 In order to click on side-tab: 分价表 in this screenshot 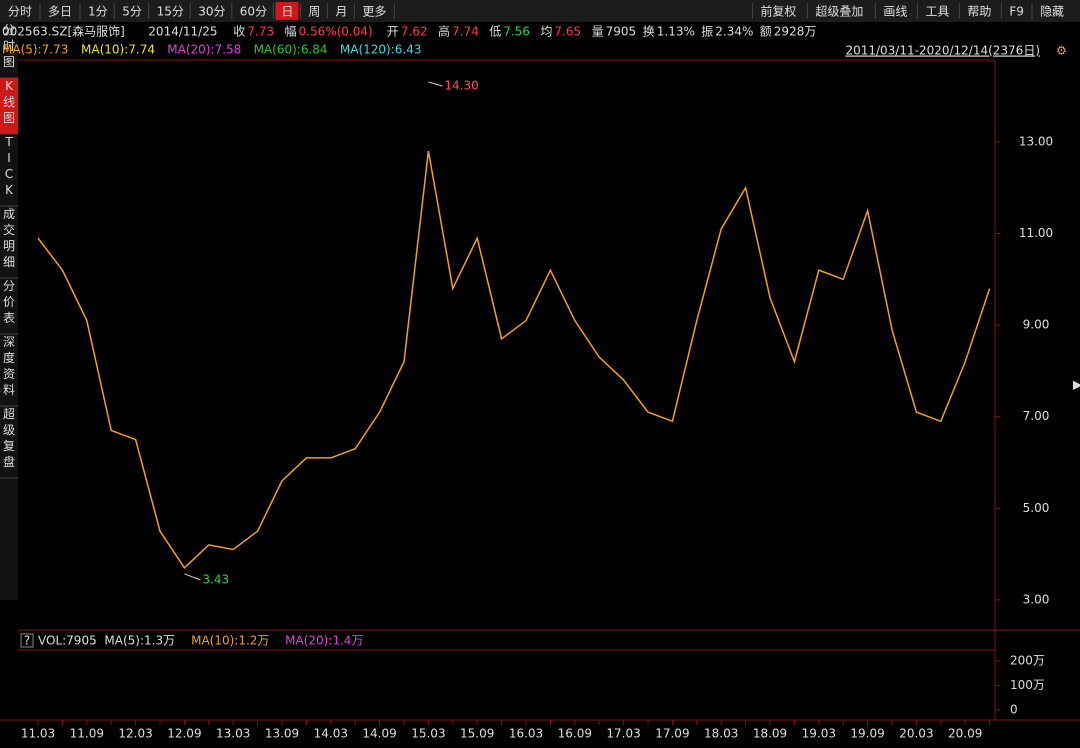, I will do `click(9, 302)`.